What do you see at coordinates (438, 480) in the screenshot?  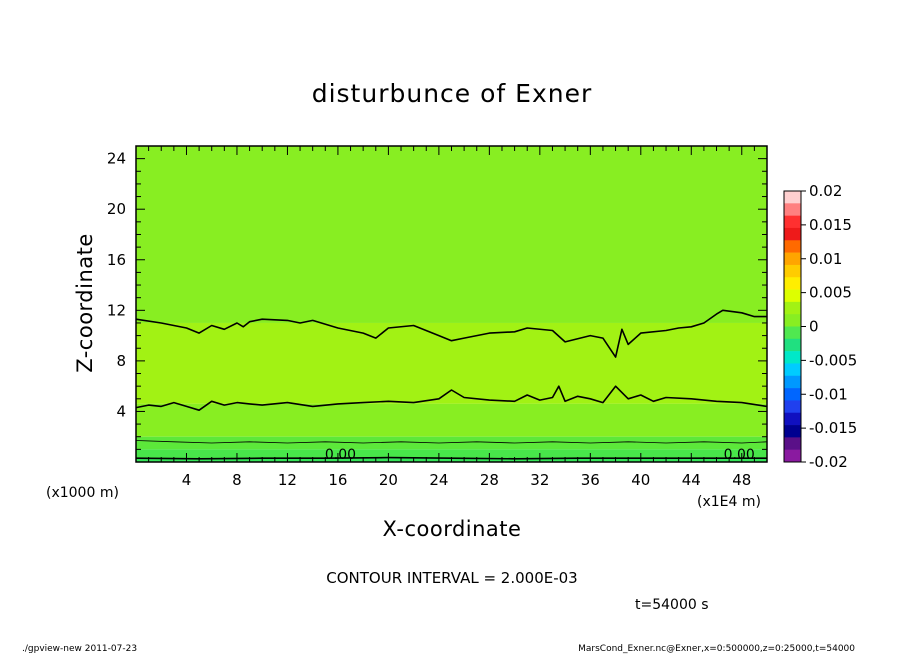 I see `x-tick-label: 24` at bounding box center [438, 480].